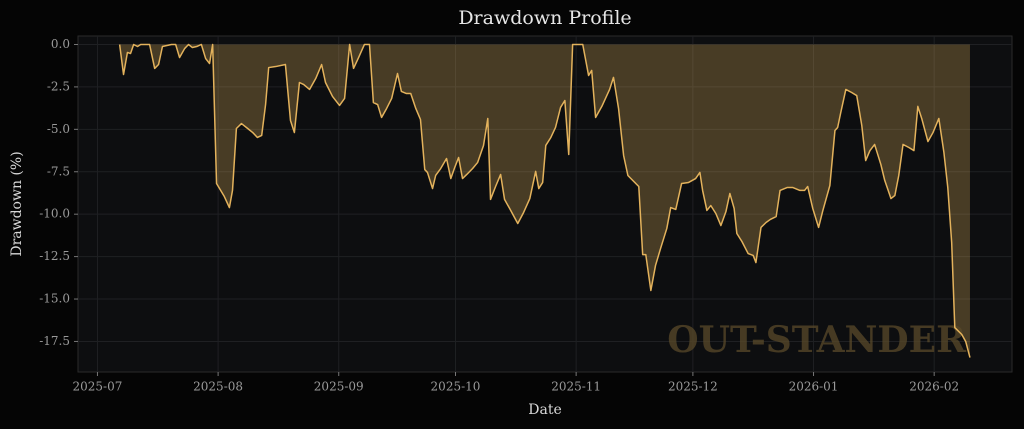  I want to click on y-tick-label: -15.0, so click(54, 299).